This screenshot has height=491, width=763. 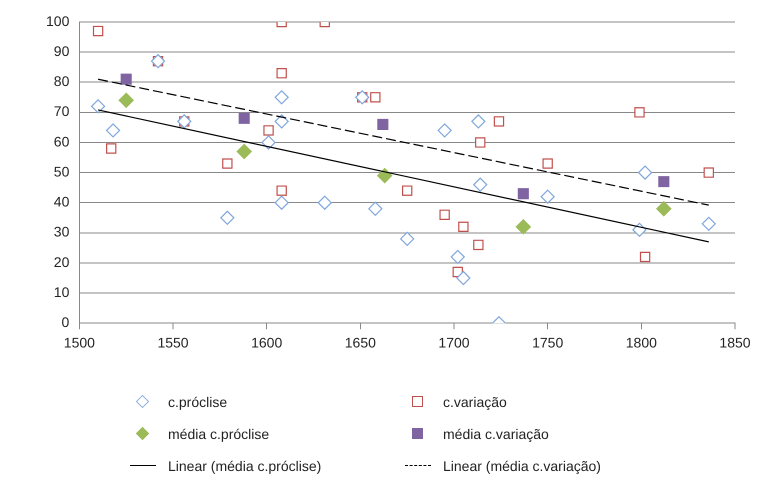 What do you see at coordinates (266, 342) in the screenshot?
I see `x-tick-label: 1600` at bounding box center [266, 342].